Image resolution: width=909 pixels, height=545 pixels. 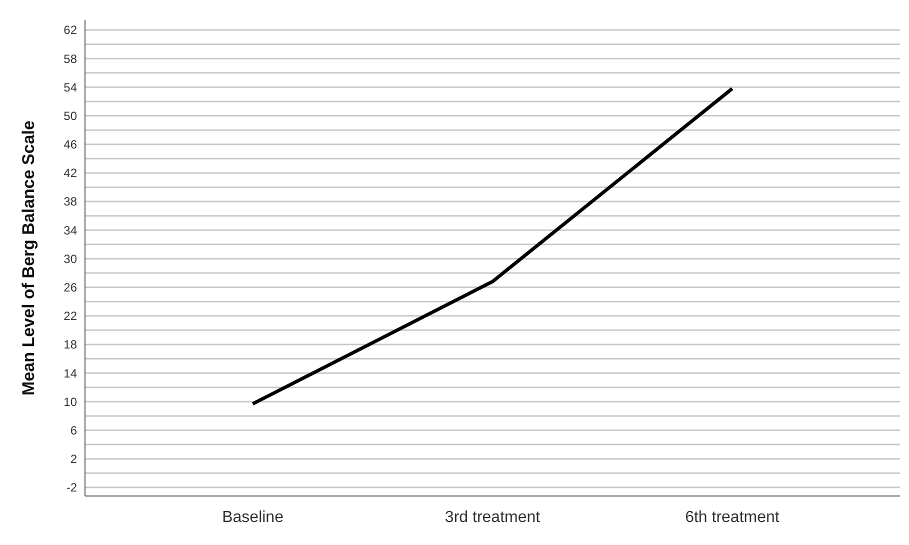 What do you see at coordinates (71, 287) in the screenshot?
I see `y-tick-label: 26` at bounding box center [71, 287].